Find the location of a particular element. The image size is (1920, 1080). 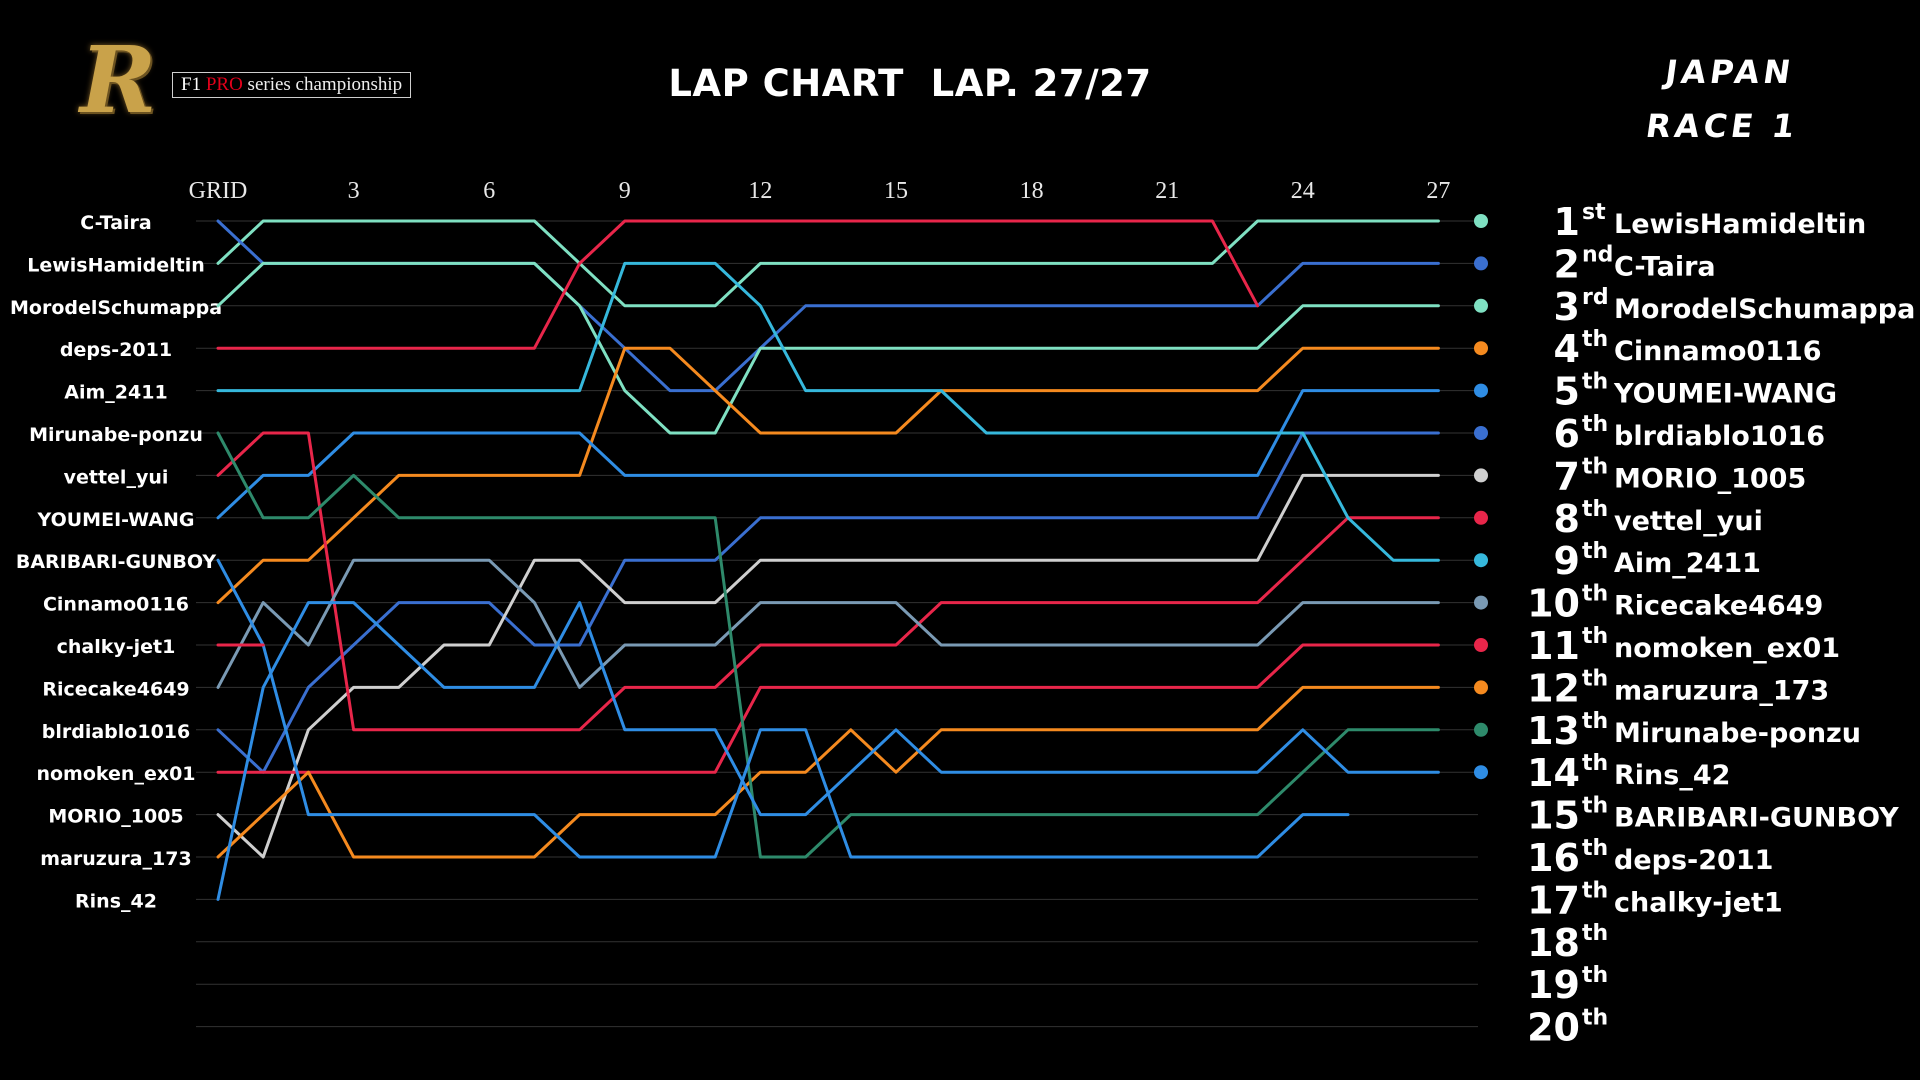

classified-driver: Mirunabe-ponzu is located at coordinates (1737, 733).